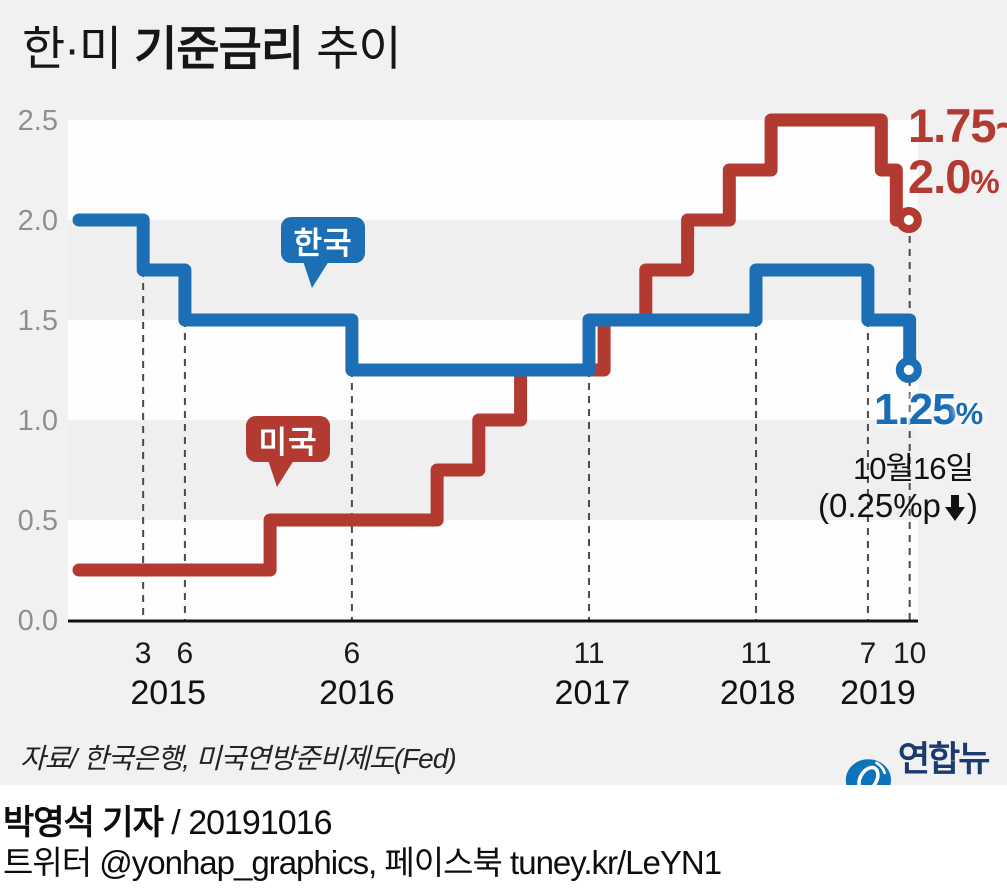 Image resolution: width=1007 pixels, height=888 pixels. Describe the element at coordinates (38, 321) in the screenshot. I see `y-tick-label: 1.5` at that location.